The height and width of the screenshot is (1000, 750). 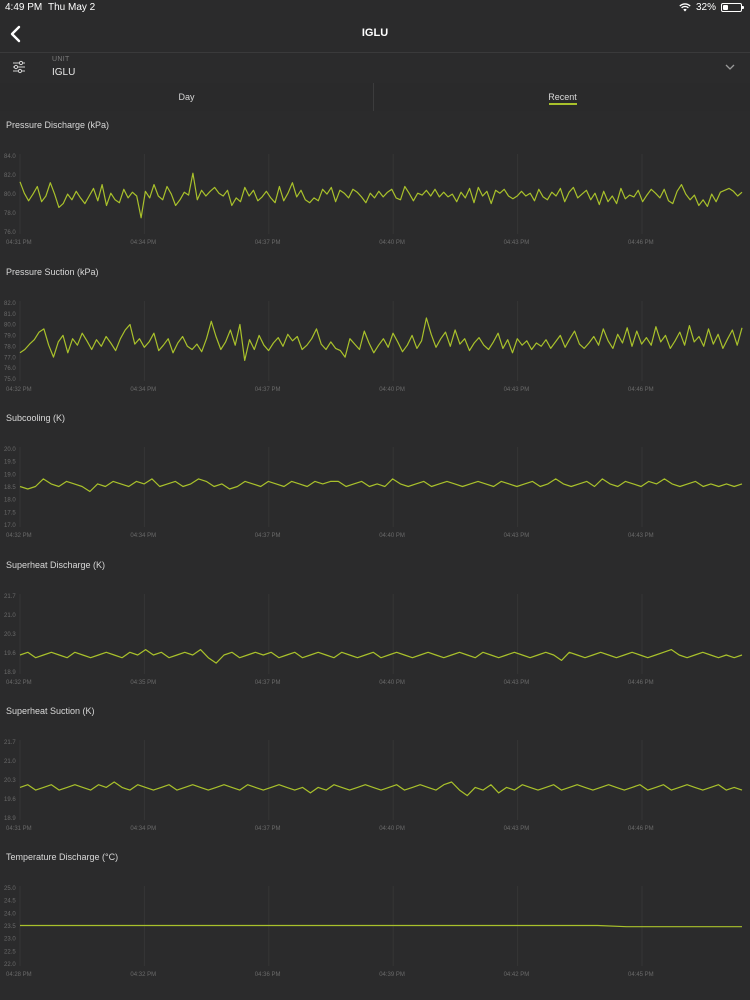 What do you see at coordinates (10, 513) in the screenshot?
I see `y-tick-label: 17.5` at bounding box center [10, 513].